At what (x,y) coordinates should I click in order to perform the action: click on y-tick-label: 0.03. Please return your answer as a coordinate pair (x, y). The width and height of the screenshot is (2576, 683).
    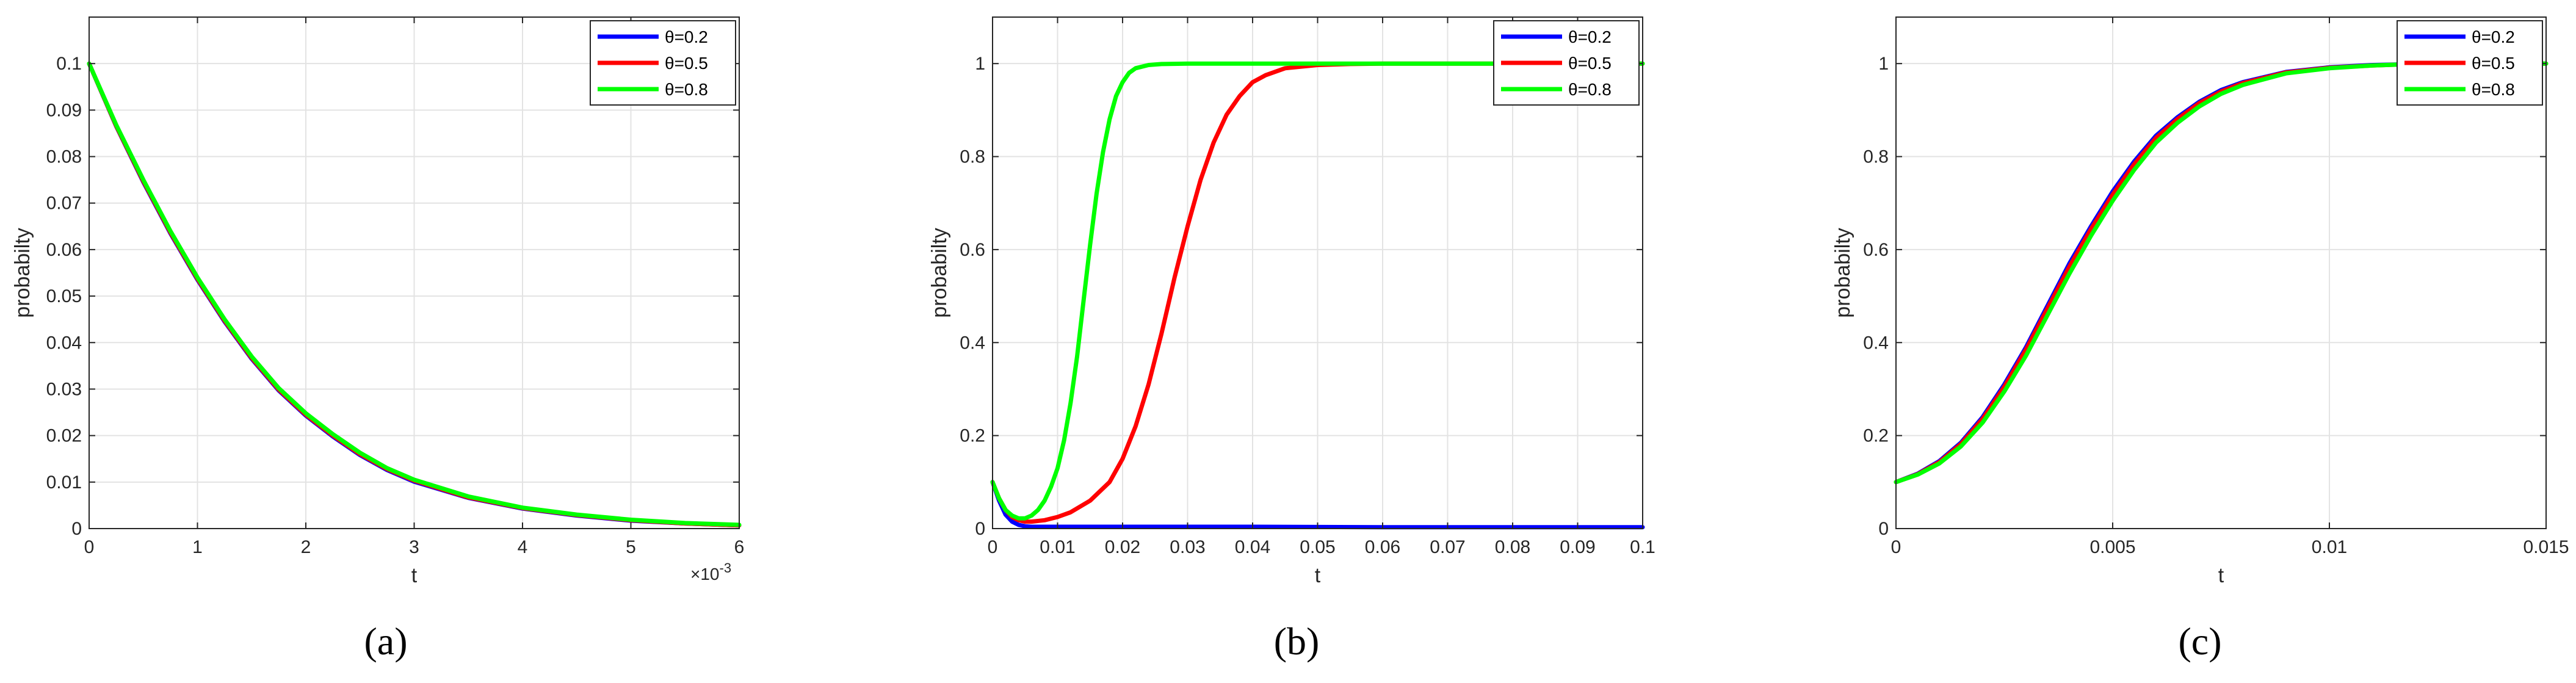
    Looking at the image, I should click on (64, 389).